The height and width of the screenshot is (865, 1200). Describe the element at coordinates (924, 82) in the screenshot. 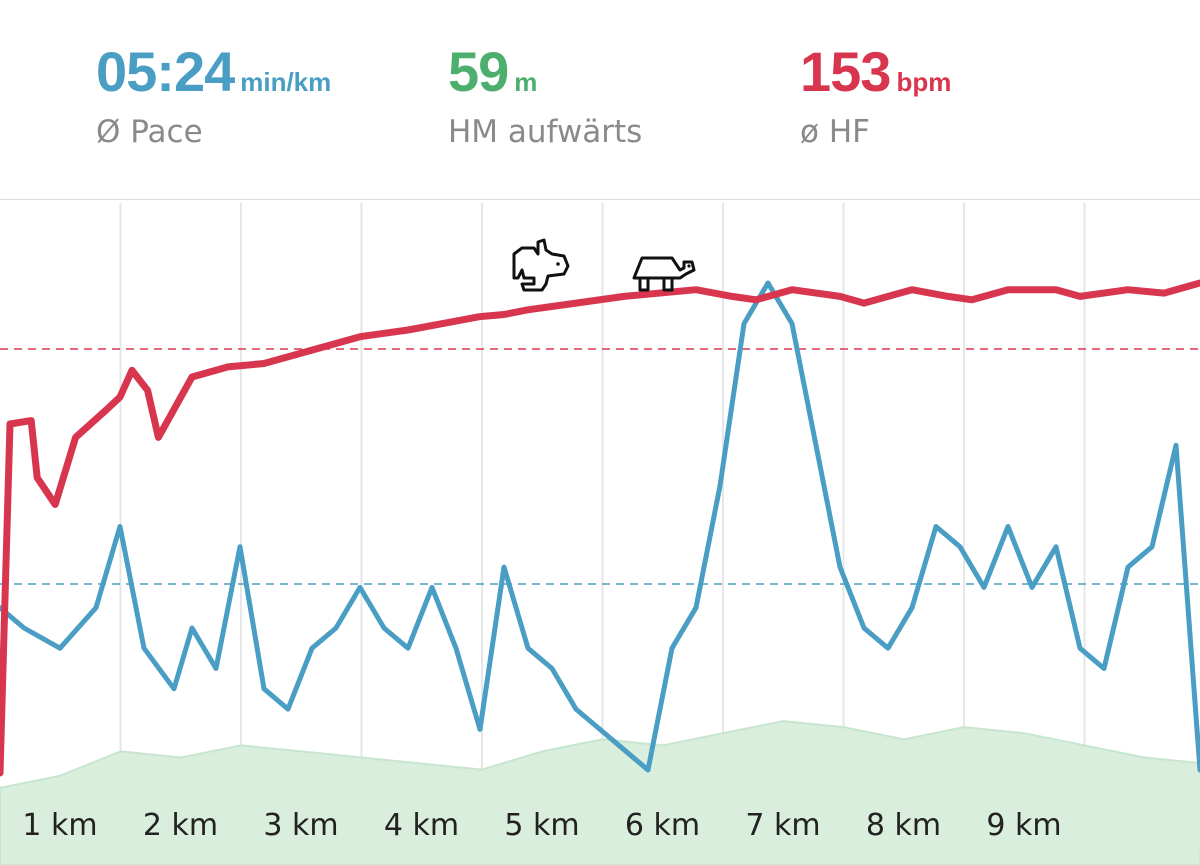

I see `average-heart-rate-unit: bpm` at that location.